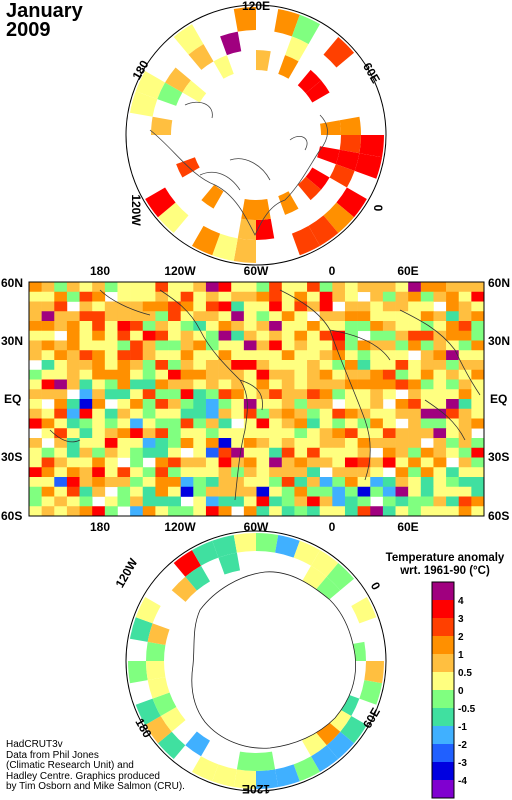 The image size is (512, 800). Describe the element at coordinates (407, 271) in the screenshot. I see `top-lon-60e: 60E` at that location.